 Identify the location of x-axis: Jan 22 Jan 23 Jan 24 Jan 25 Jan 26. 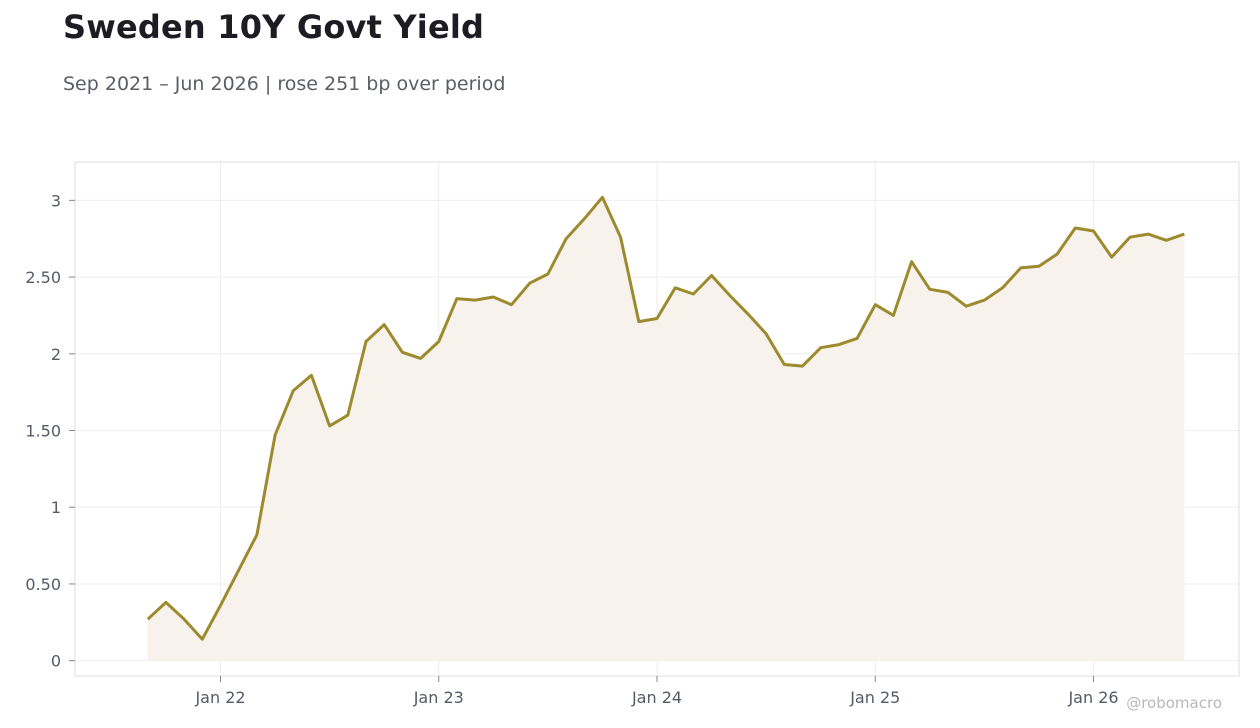
(656, 691).